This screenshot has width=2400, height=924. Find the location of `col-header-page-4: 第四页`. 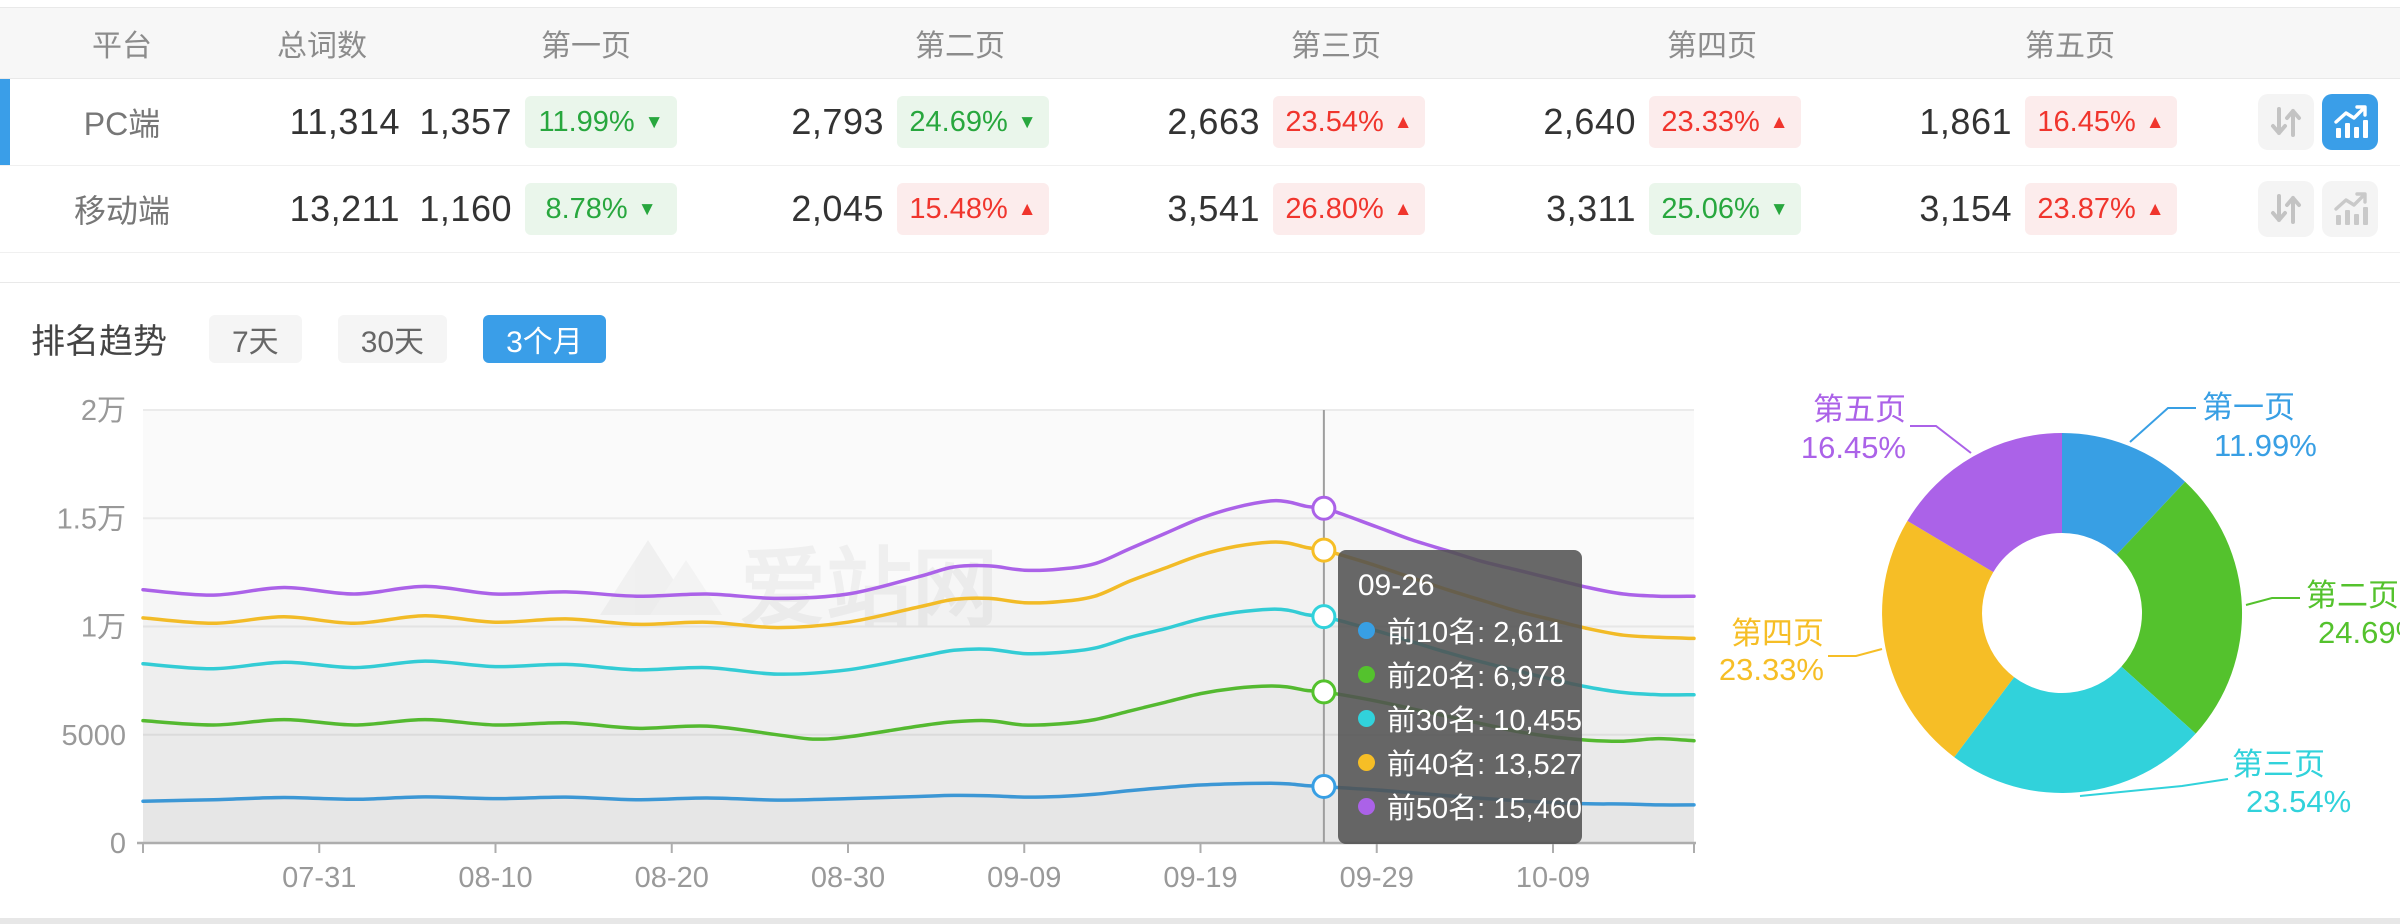

col-header-page-4: 第四页 is located at coordinates (1712, 46).